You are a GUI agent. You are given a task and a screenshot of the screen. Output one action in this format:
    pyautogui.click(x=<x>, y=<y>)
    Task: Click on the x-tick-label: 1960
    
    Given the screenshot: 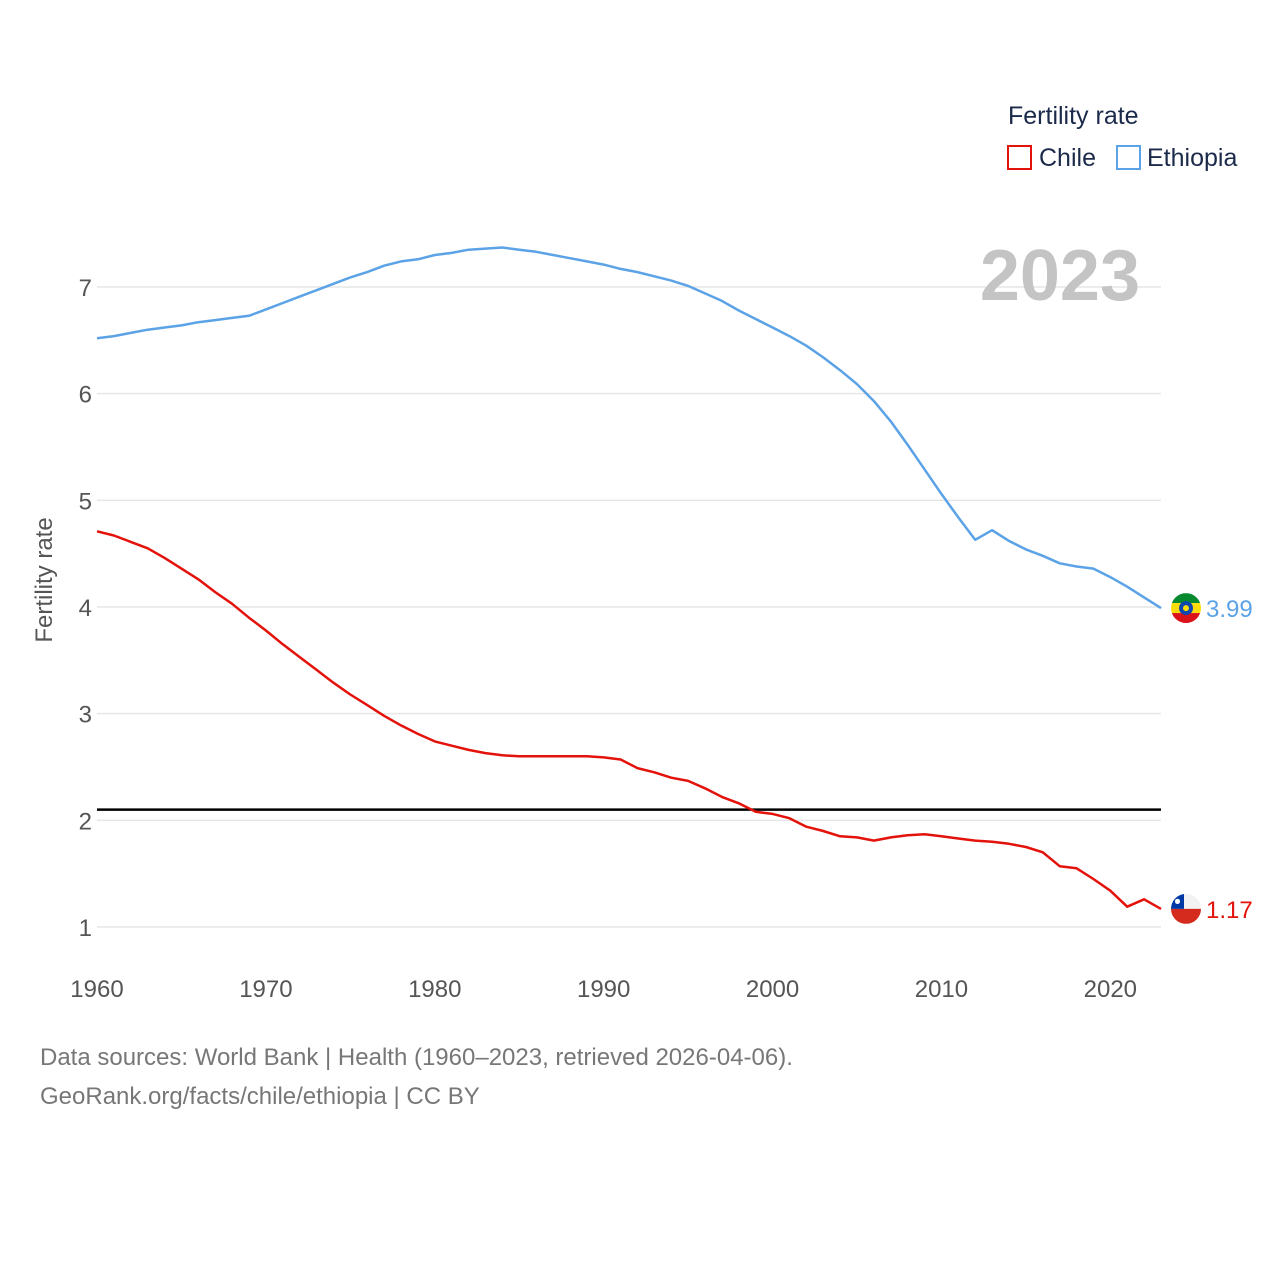 What is the action you would take?
    pyautogui.click(x=96, y=989)
    